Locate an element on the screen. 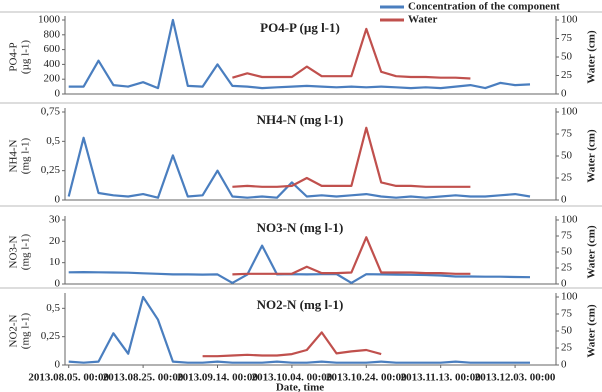 This screenshot has width=602, height=392. y-axis-label: PO4-P is located at coordinates (14, 56).